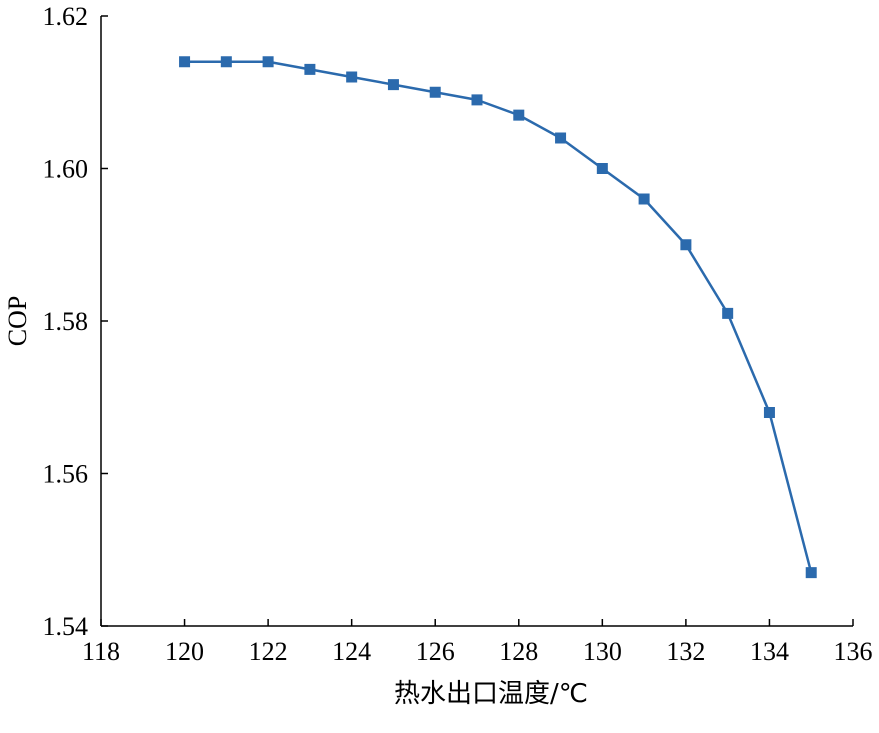  I want to click on x-axis-title: 热水出口温度/℃, so click(491, 694).